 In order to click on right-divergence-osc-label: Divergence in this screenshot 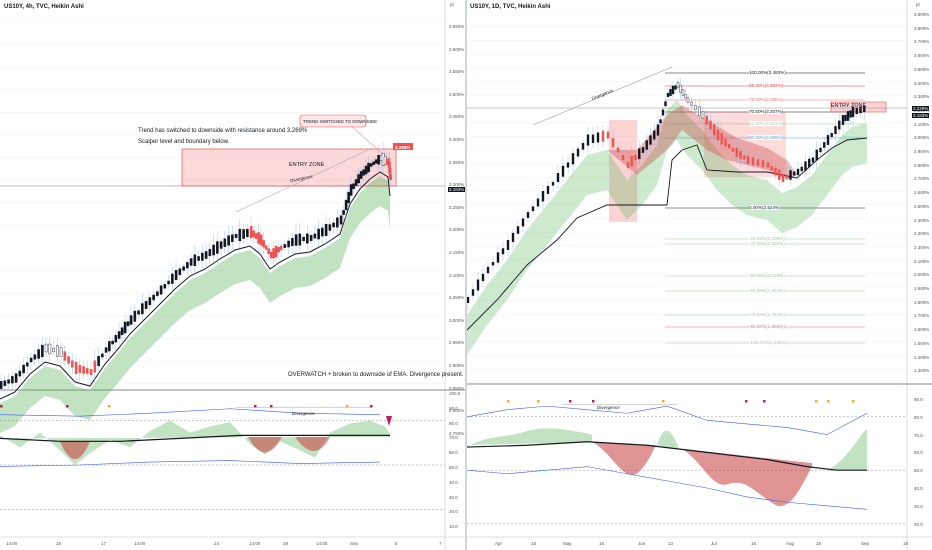, I will do `click(608, 407)`.